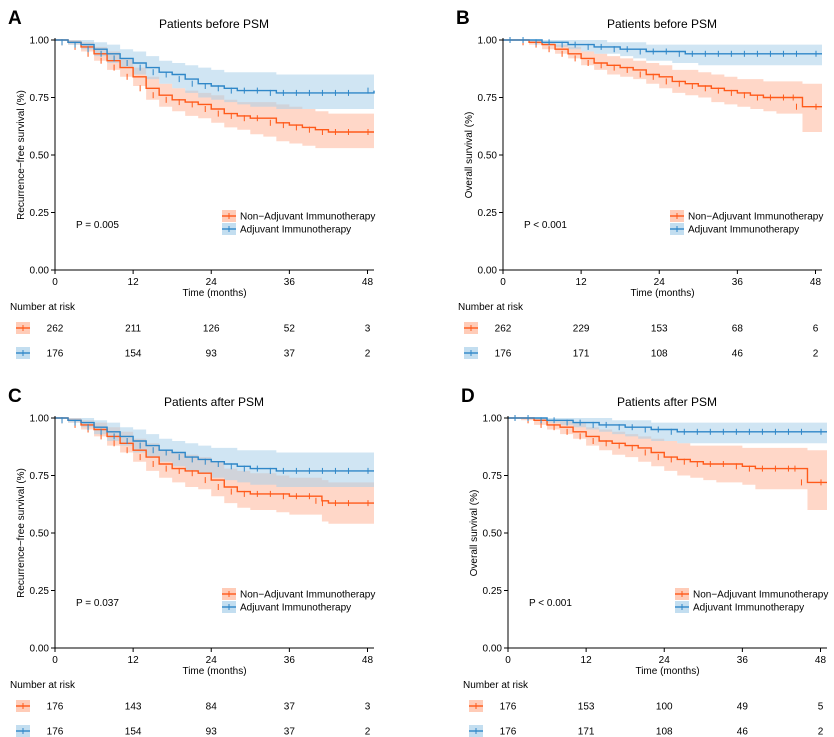  What do you see at coordinates (212, 707) in the screenshot?
I see `risk-count: 84` at bounding box center [212, 707].